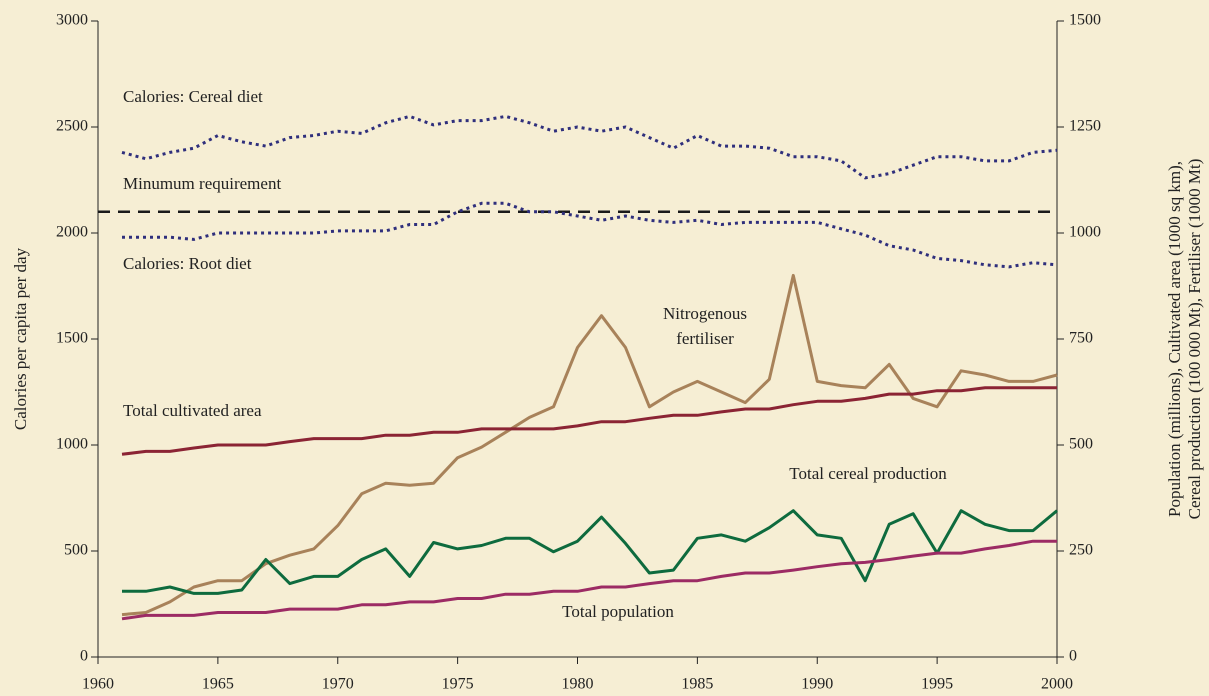 Image resolution: width=1209 pixels, height=696 pixels. What do you see at coordinates (937, 684) in the screenshot?
I see `x-tick-label: 1995` at bounding box center [937, 684].